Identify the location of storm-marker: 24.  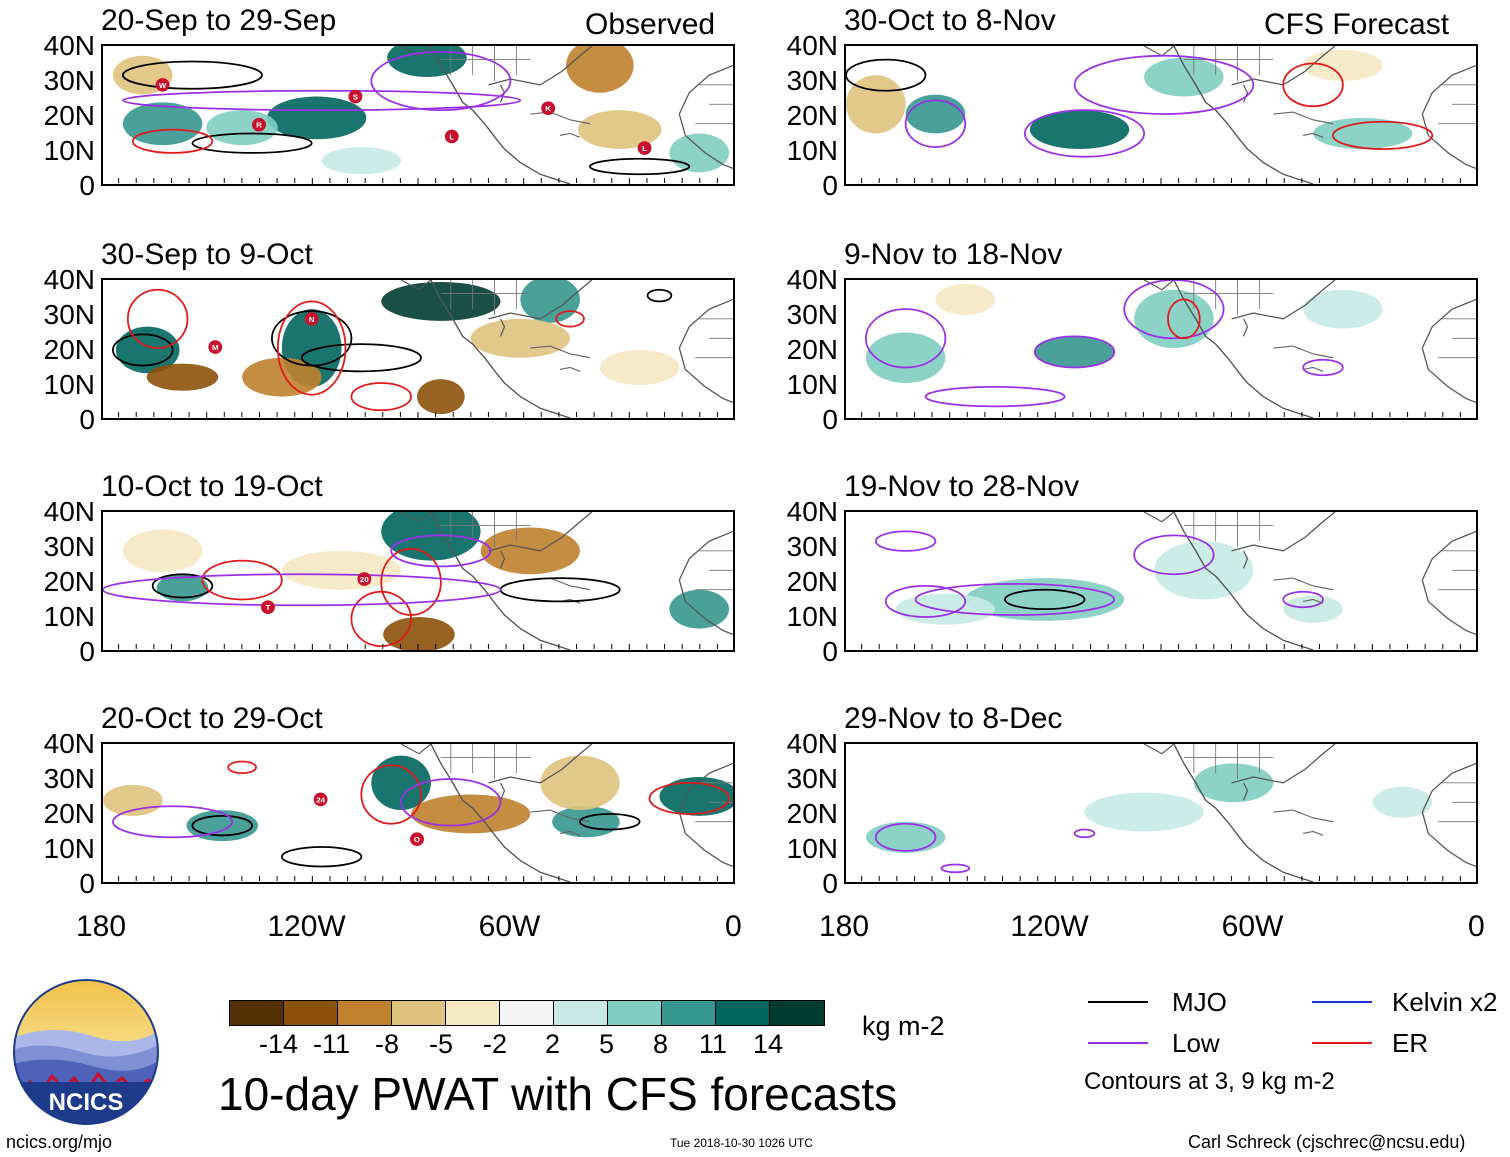
(320, 799).